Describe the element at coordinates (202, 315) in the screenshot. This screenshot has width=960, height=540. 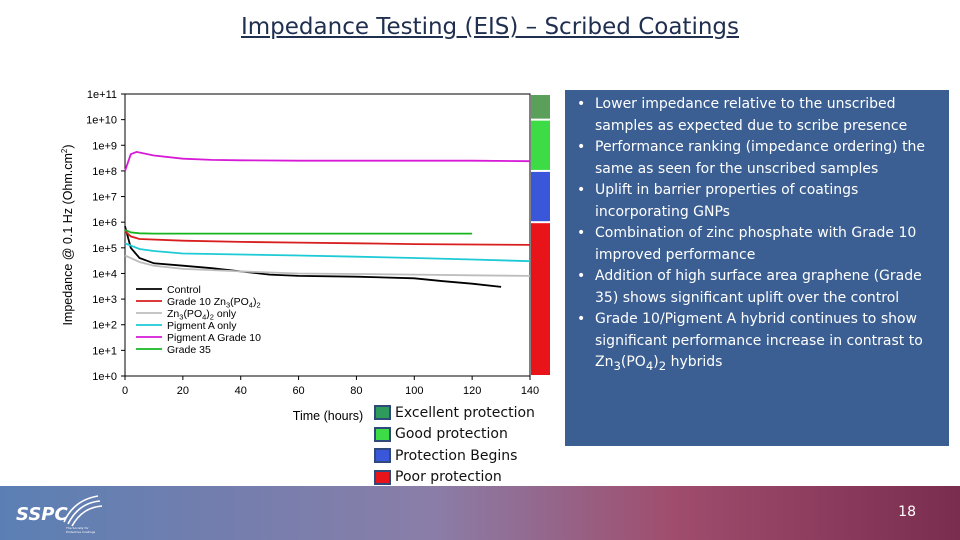
I see `legend-label: Zn3(PO4)2 only` at that location.